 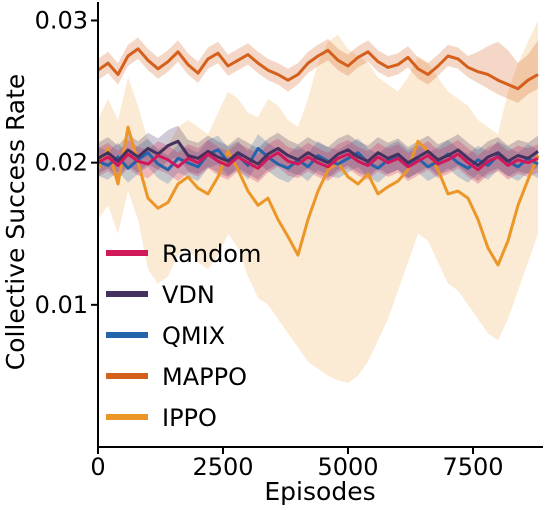 I want to click on legend-label-random: Random, so click(x=211, y=254).